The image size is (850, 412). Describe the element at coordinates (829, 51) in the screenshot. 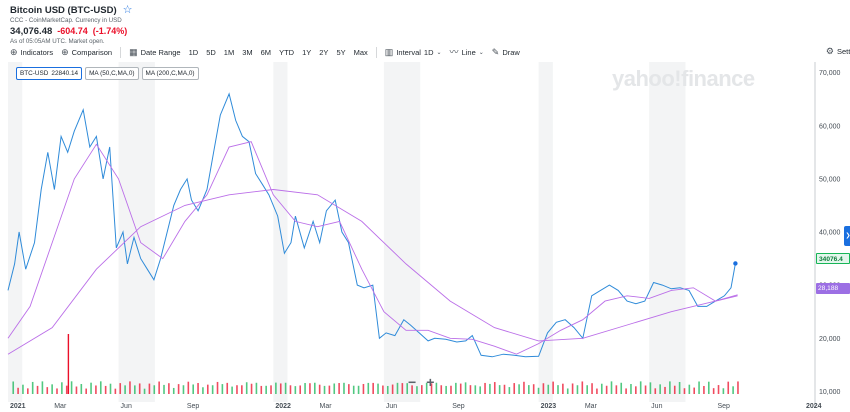

I see `gear-icon: ⚙` at that location.